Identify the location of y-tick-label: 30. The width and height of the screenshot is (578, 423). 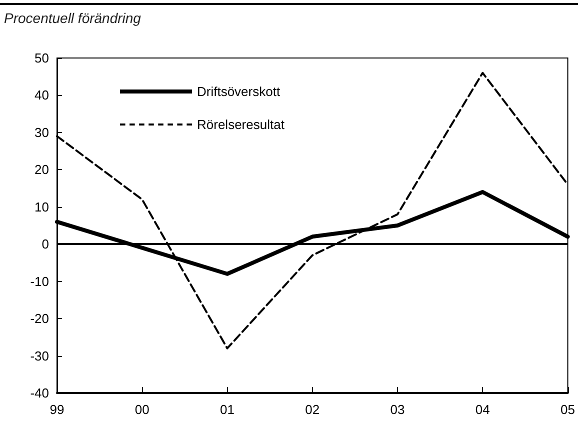
(41, 132).